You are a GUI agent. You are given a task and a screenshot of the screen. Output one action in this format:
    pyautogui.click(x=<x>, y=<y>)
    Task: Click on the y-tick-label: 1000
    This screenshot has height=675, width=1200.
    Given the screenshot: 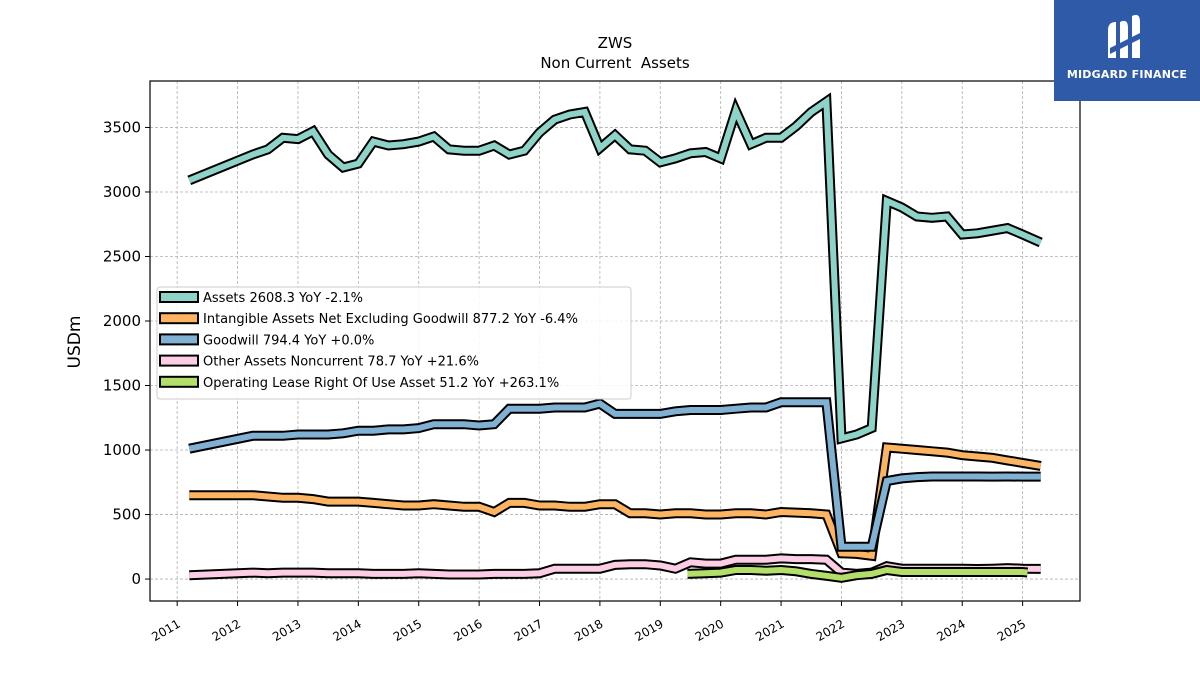 What is the action you would take?
    pyautogui.click(x=122, y=450)
    